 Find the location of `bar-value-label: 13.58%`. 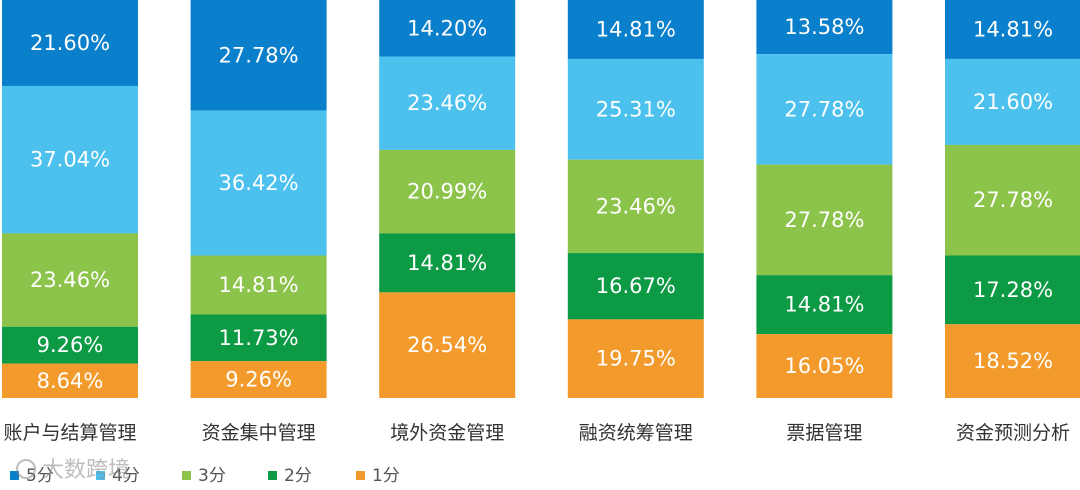

bar-value-label: 13.58% is located at coordinates (824, 27).